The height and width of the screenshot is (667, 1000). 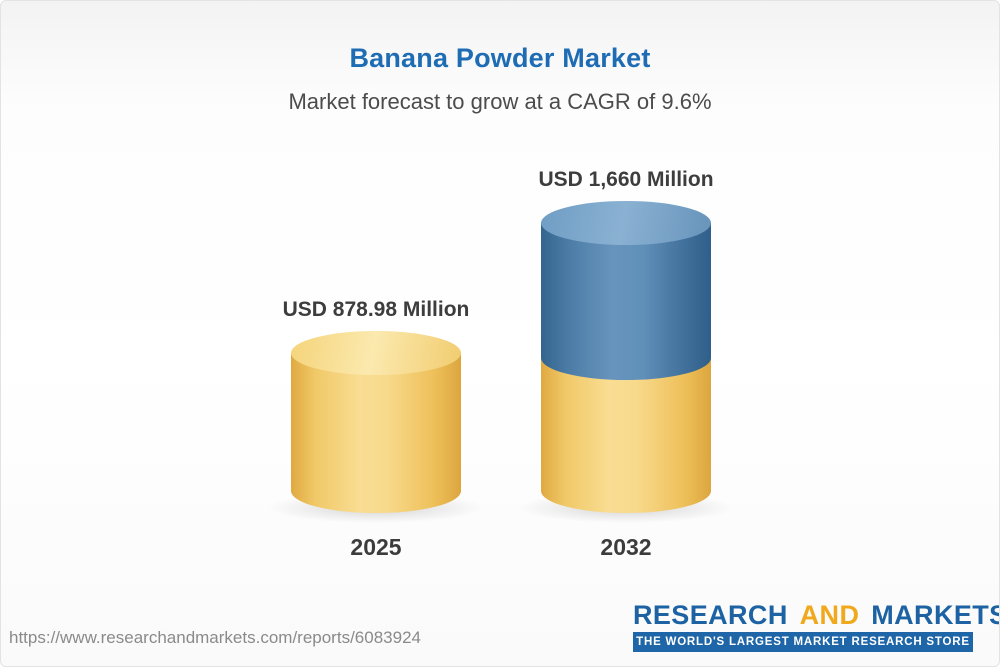 I want to click on cylinder-cap-blue, so click(x=626, y=223).